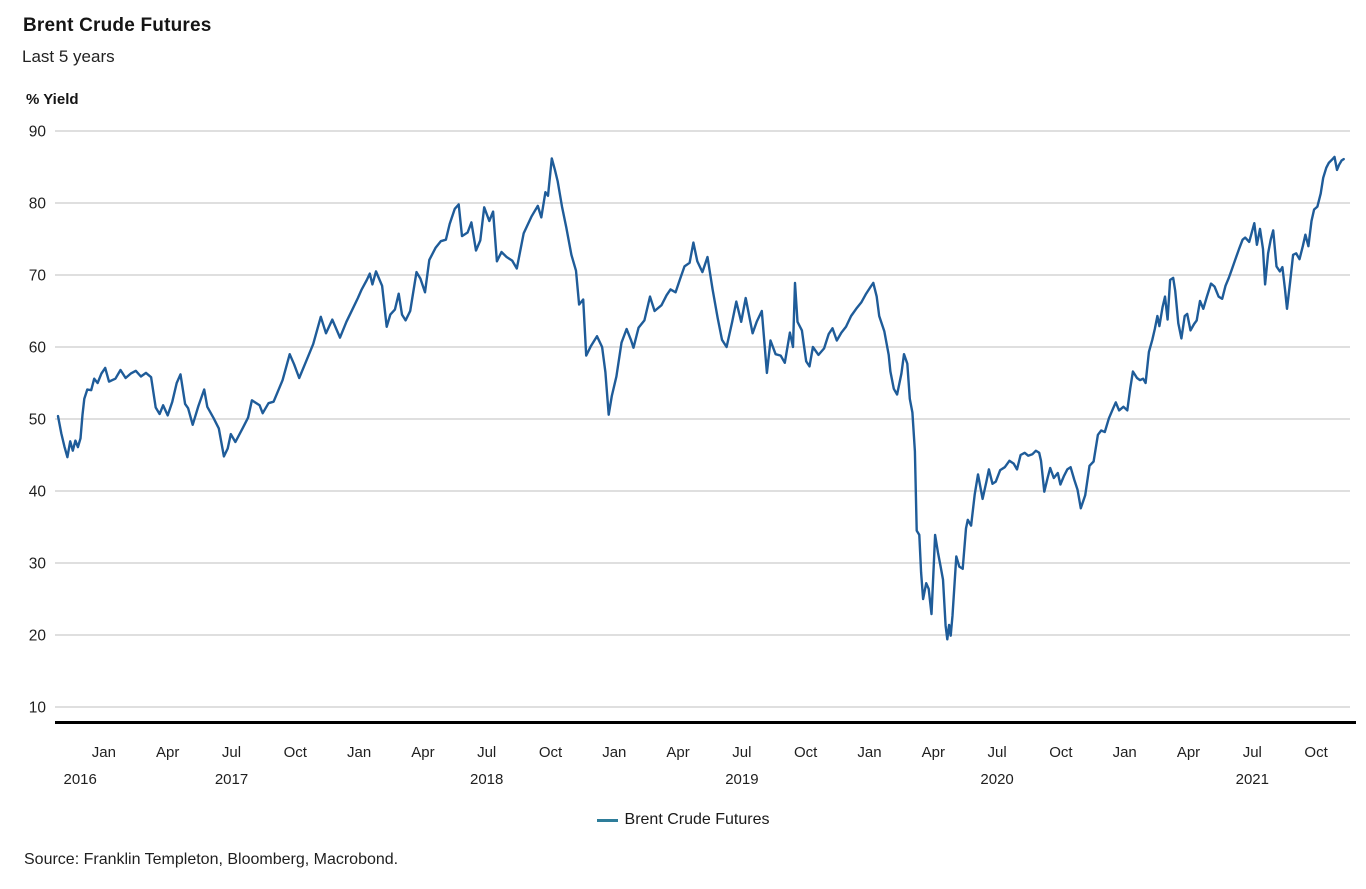 The height and width of the screenshot is (889, 1366). I want to click on legend-line-swatch-icon, so click(607, 820).